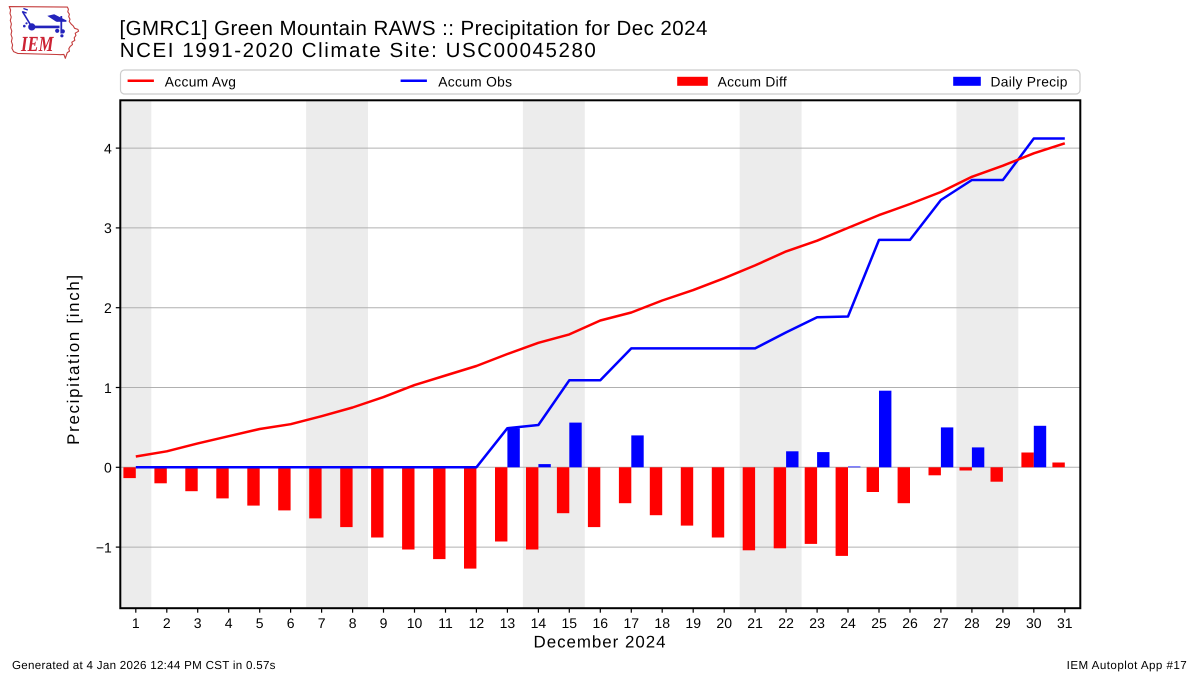 The width and height of the screenshot is (1200, 680). What do you see at coordinates (972, 623) in the screenshot?
I see `svg-text: 28` at bounding box center [972, 623].